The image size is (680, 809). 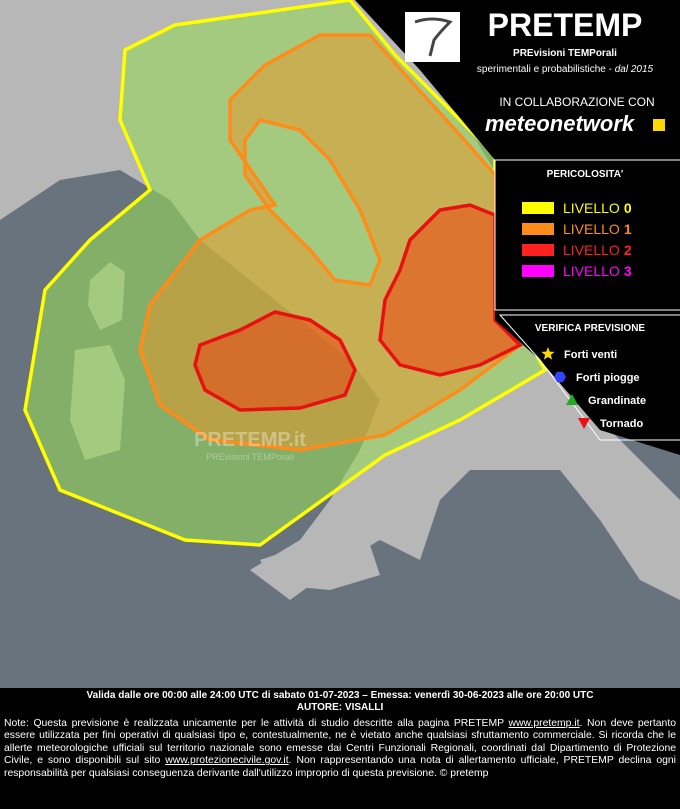 I want to click on title: PRETEMP, so click(x=565, y=25).